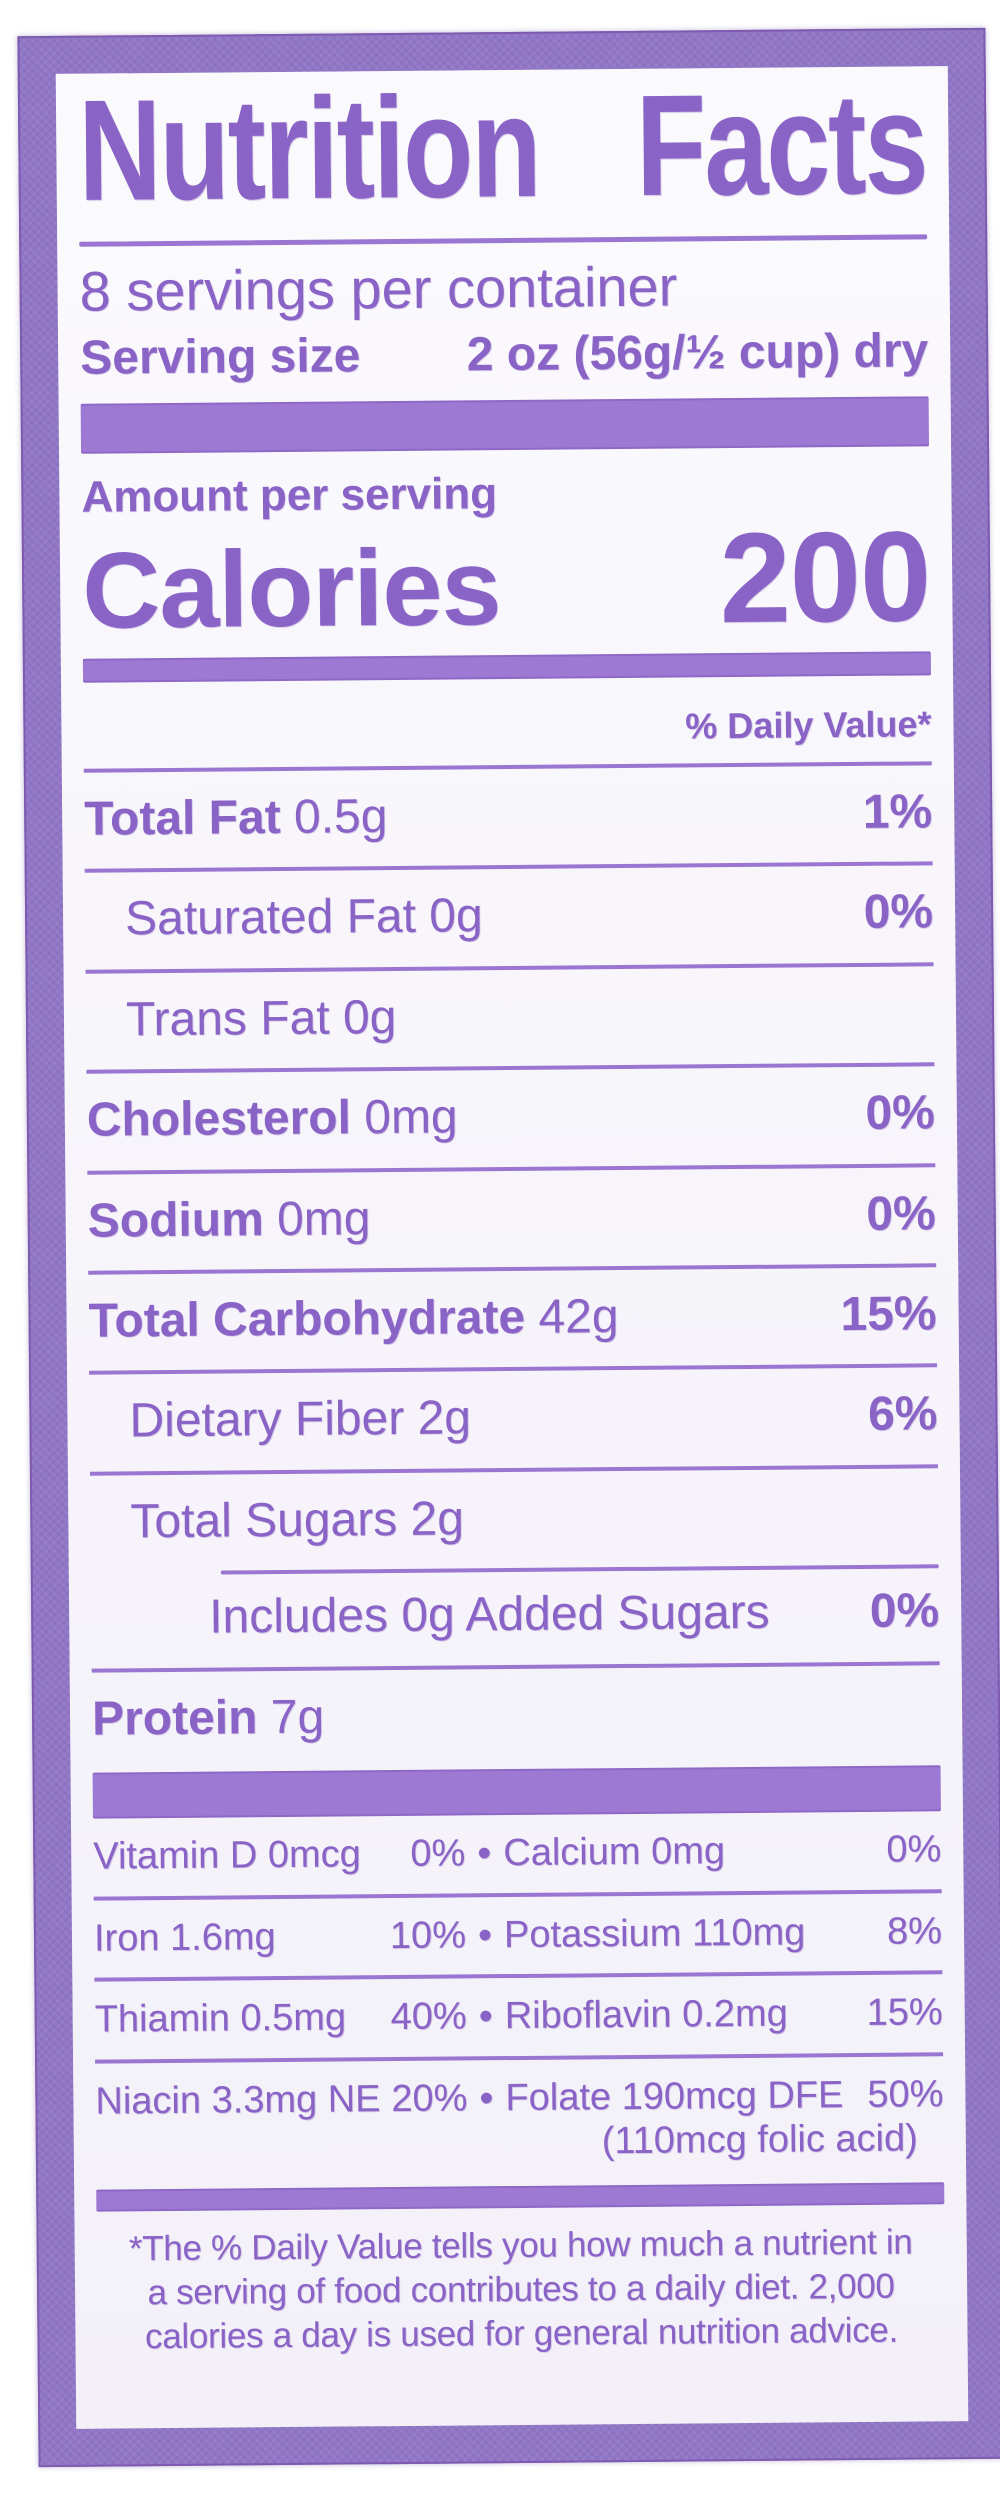 This screenshot has width=1000, height=2499. I want to click on nutrient-row-added-sugars: Includes 0g Added Sugars 0%, so click(515, 1616).